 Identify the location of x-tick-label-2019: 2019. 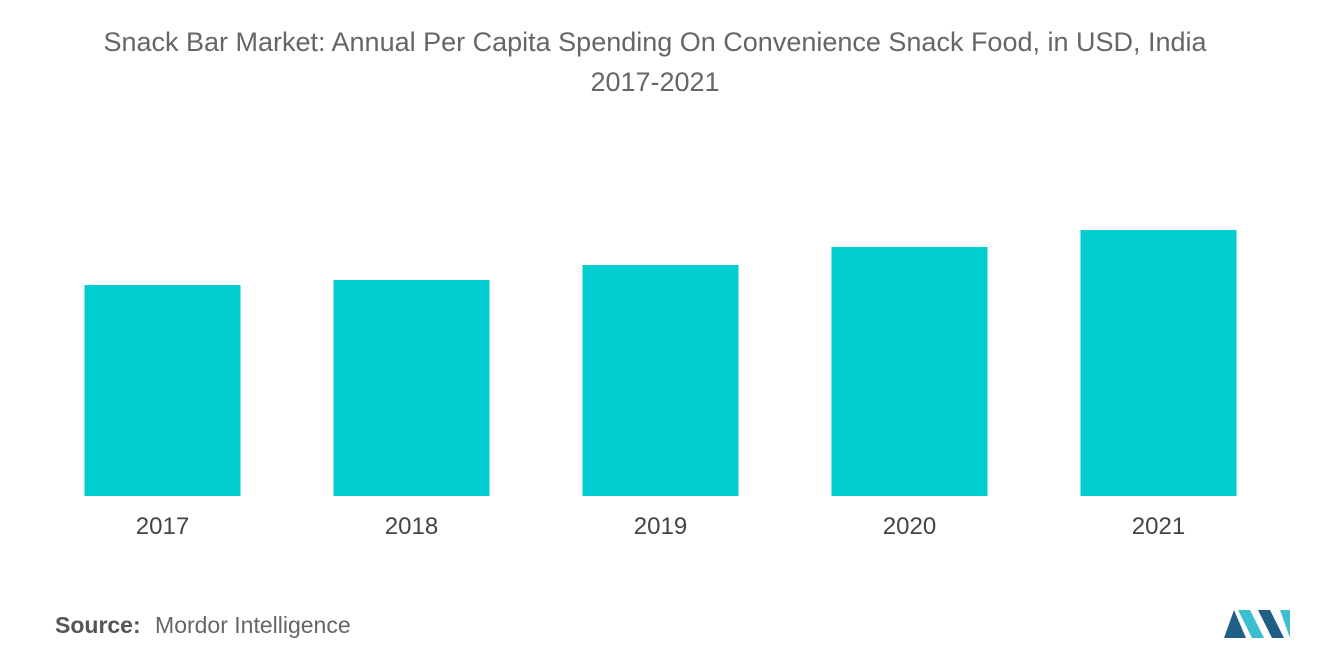
(660, 526).